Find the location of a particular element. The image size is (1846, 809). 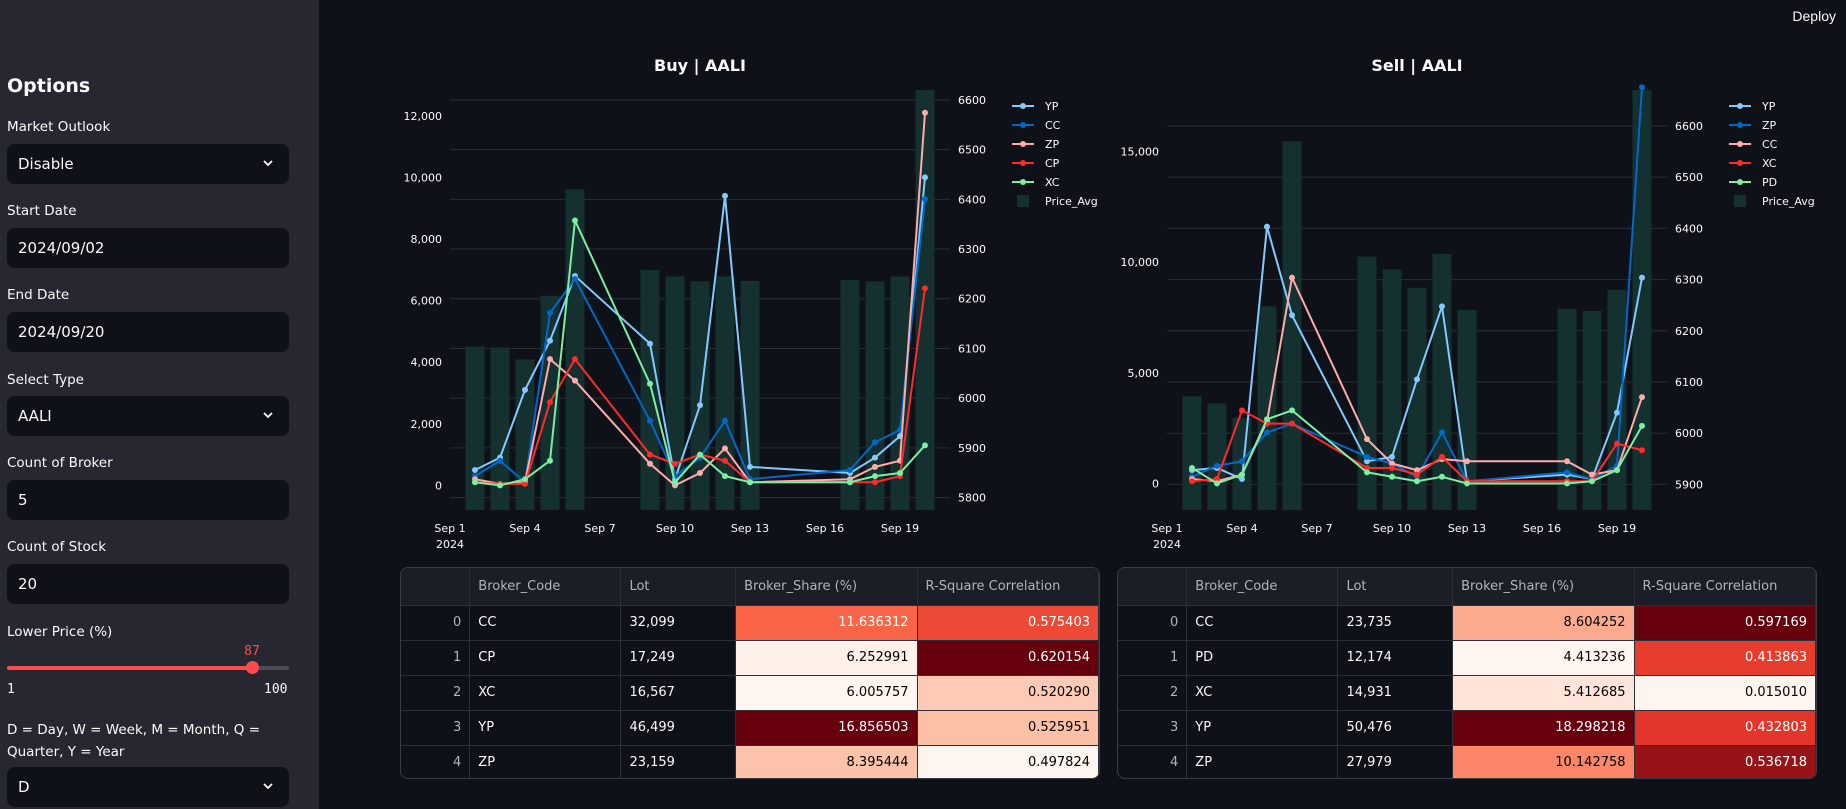

slider-thumb is located at coordinates (252, 667).